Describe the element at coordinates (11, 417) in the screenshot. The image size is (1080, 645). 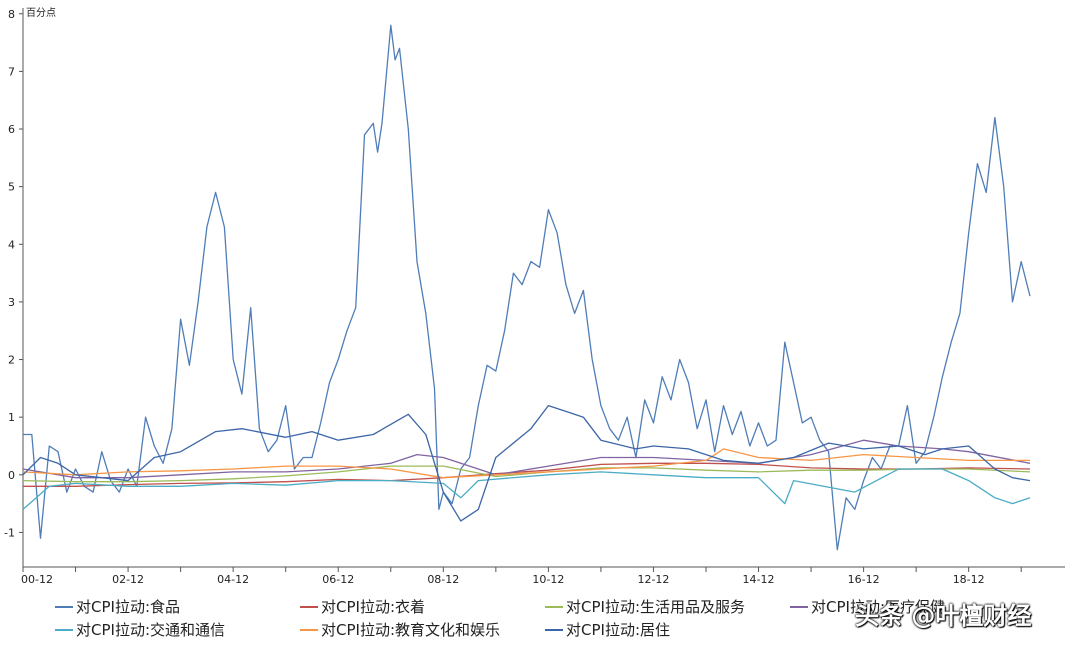
I see `y-tick-label: 1` at that location.